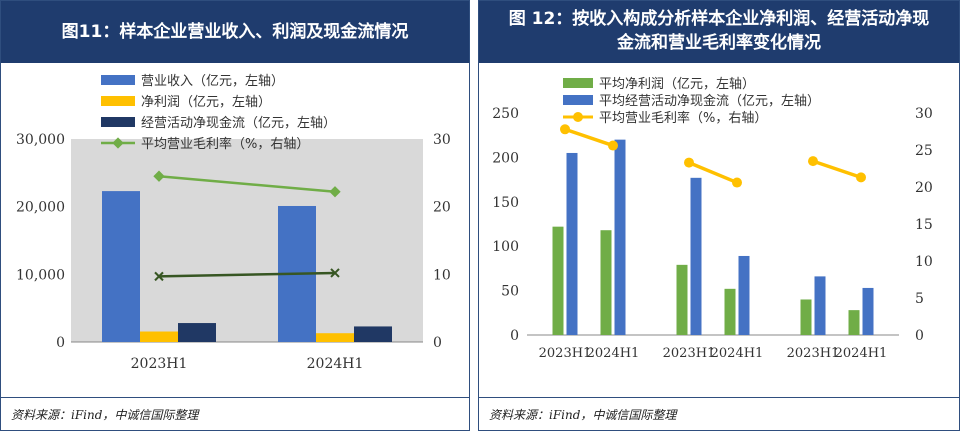  I want to click on chart-2-title-line1: 图 12：按收入构成分析样本企业净利润、经营活动净现, so click(719, 19).